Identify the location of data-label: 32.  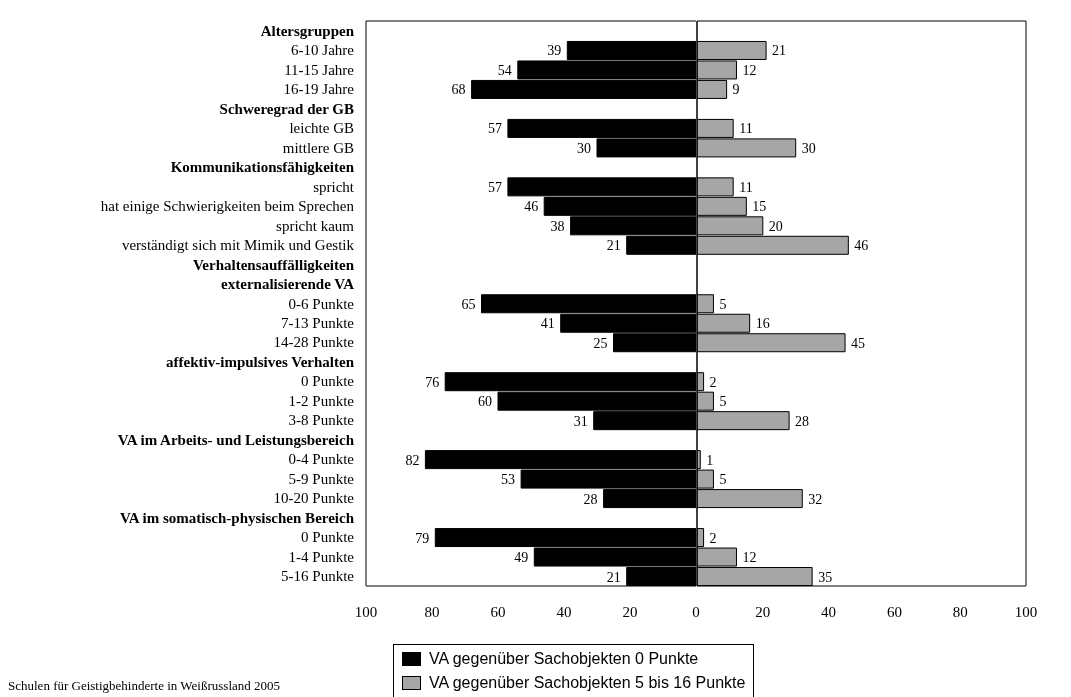
(815, 499).